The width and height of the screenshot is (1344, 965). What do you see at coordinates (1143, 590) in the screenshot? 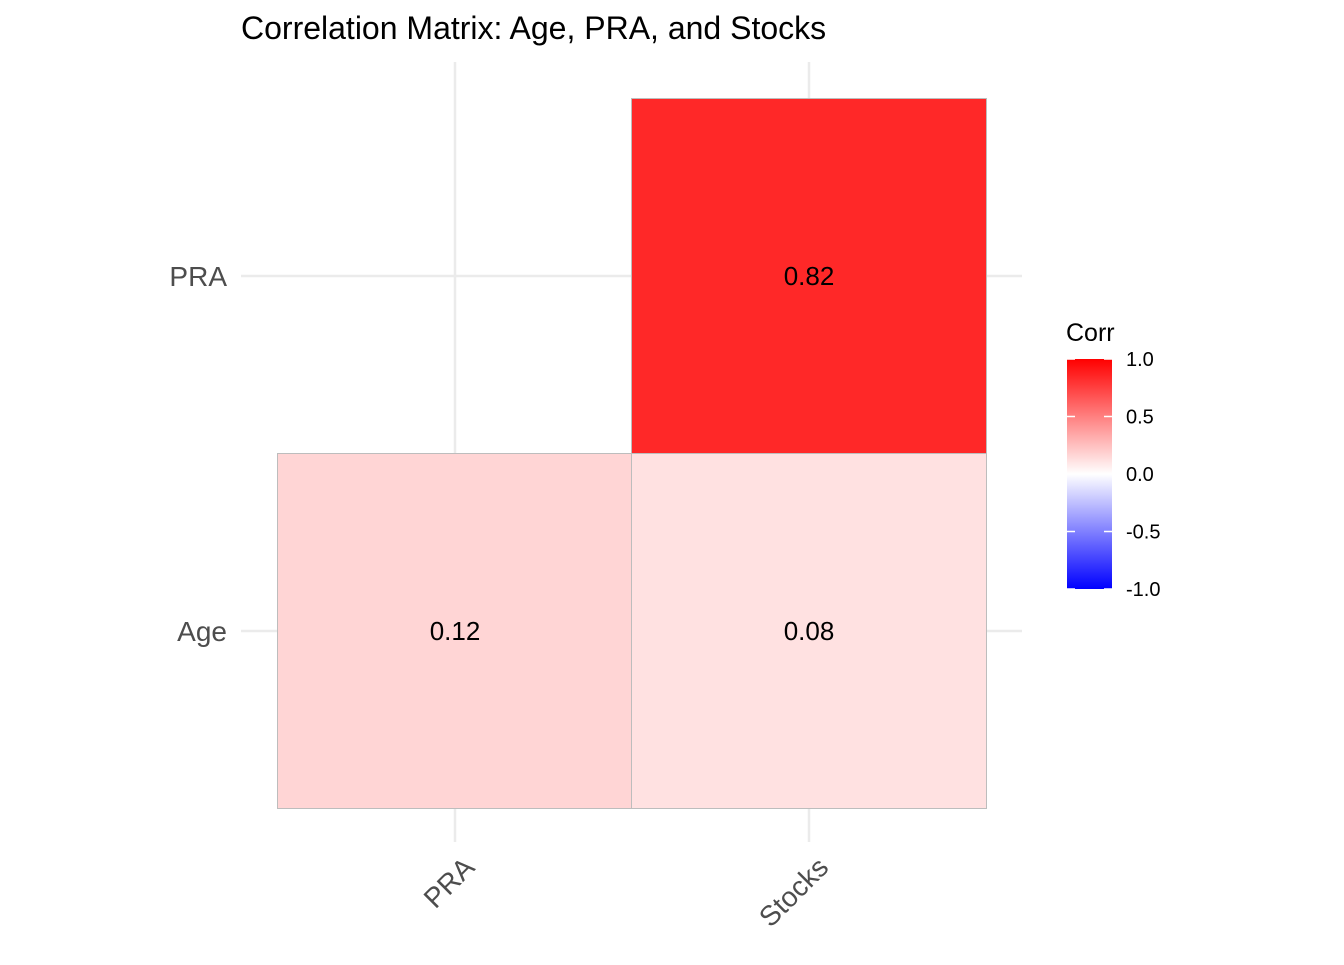
I see `legend-tick-label: -1.0` at bounding box center [1143, 590].